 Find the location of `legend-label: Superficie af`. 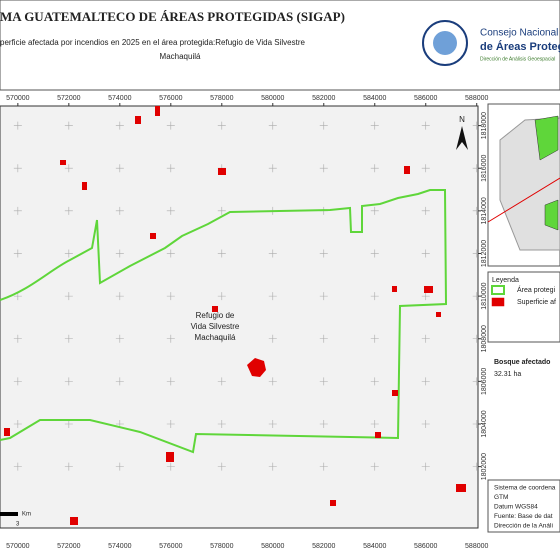

legend-label: Superficie af is located at coordinates (536, 302).